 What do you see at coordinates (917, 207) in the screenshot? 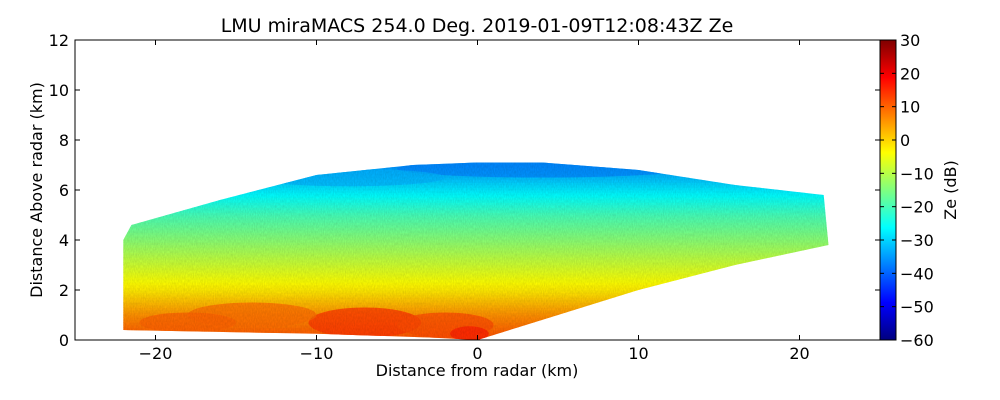
I see `colorbar-tick-label: −20` at bounding box center [917, 207].